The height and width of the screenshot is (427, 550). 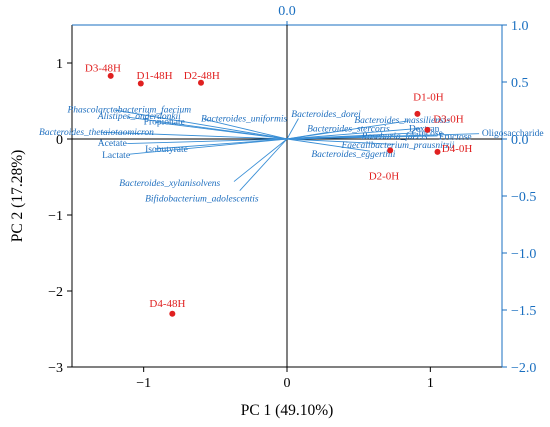 What do you see at coordinates (430, 383) in the screenshot?
I see `x-tick-label: 1` at bounding box center [430, 383].